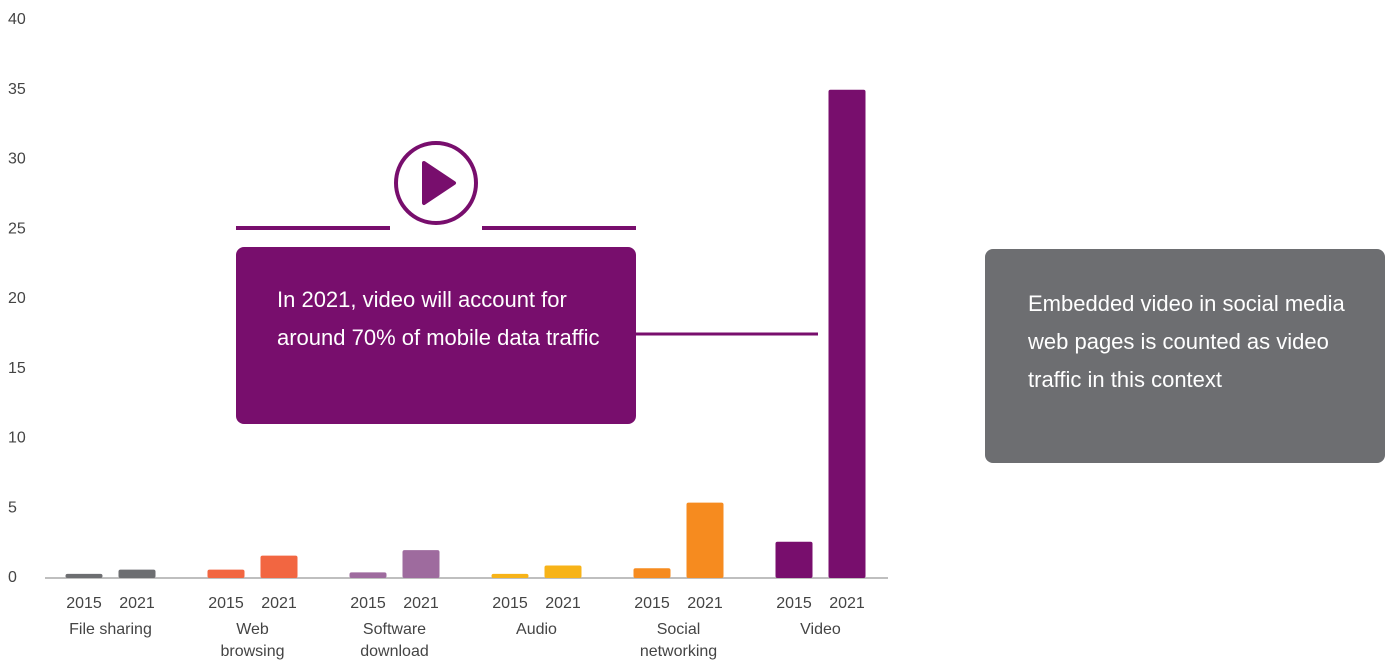 This screenshot has height=661, width=1391. I want to click on y-tick-label: 0, so click(12, 577).